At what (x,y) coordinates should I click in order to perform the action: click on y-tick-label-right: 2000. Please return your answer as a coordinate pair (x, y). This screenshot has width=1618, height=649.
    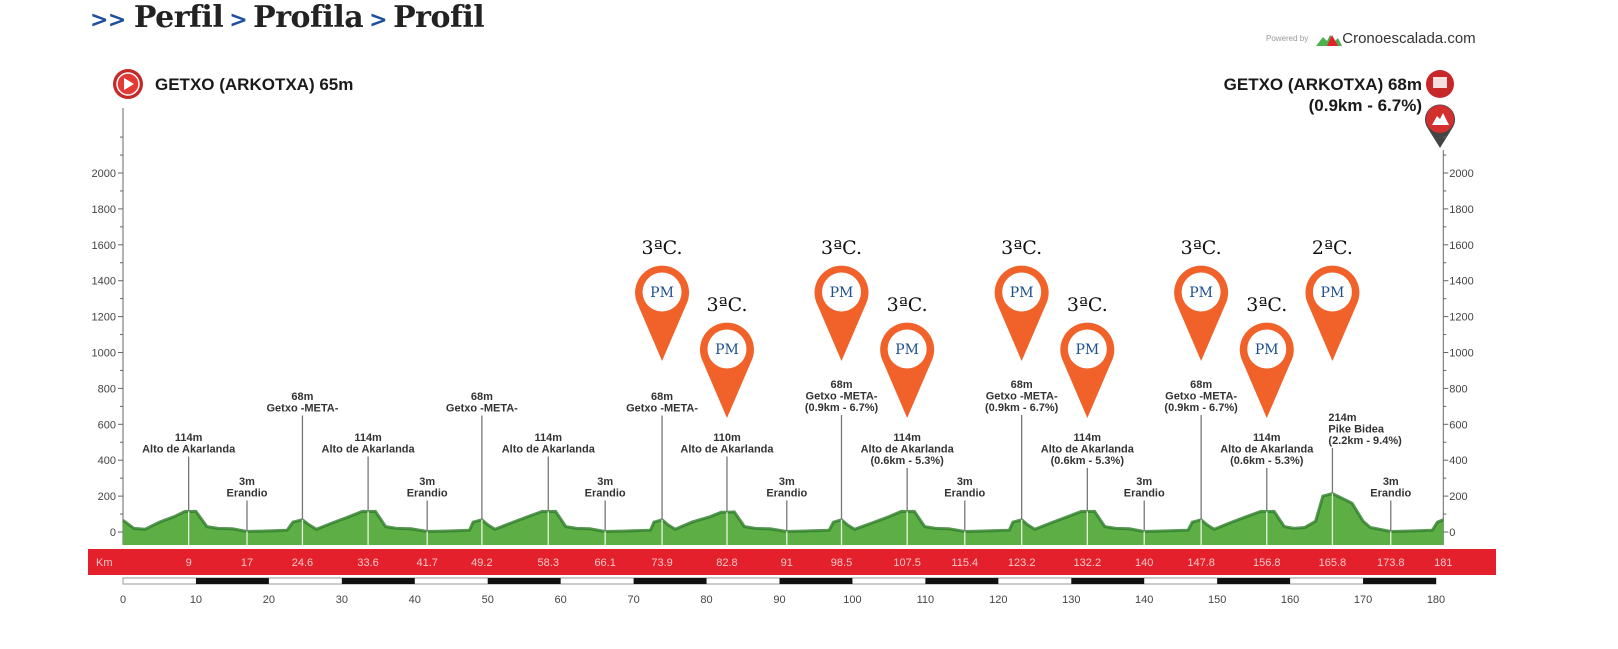
    Looking at the image, I should click on (1461, 174).